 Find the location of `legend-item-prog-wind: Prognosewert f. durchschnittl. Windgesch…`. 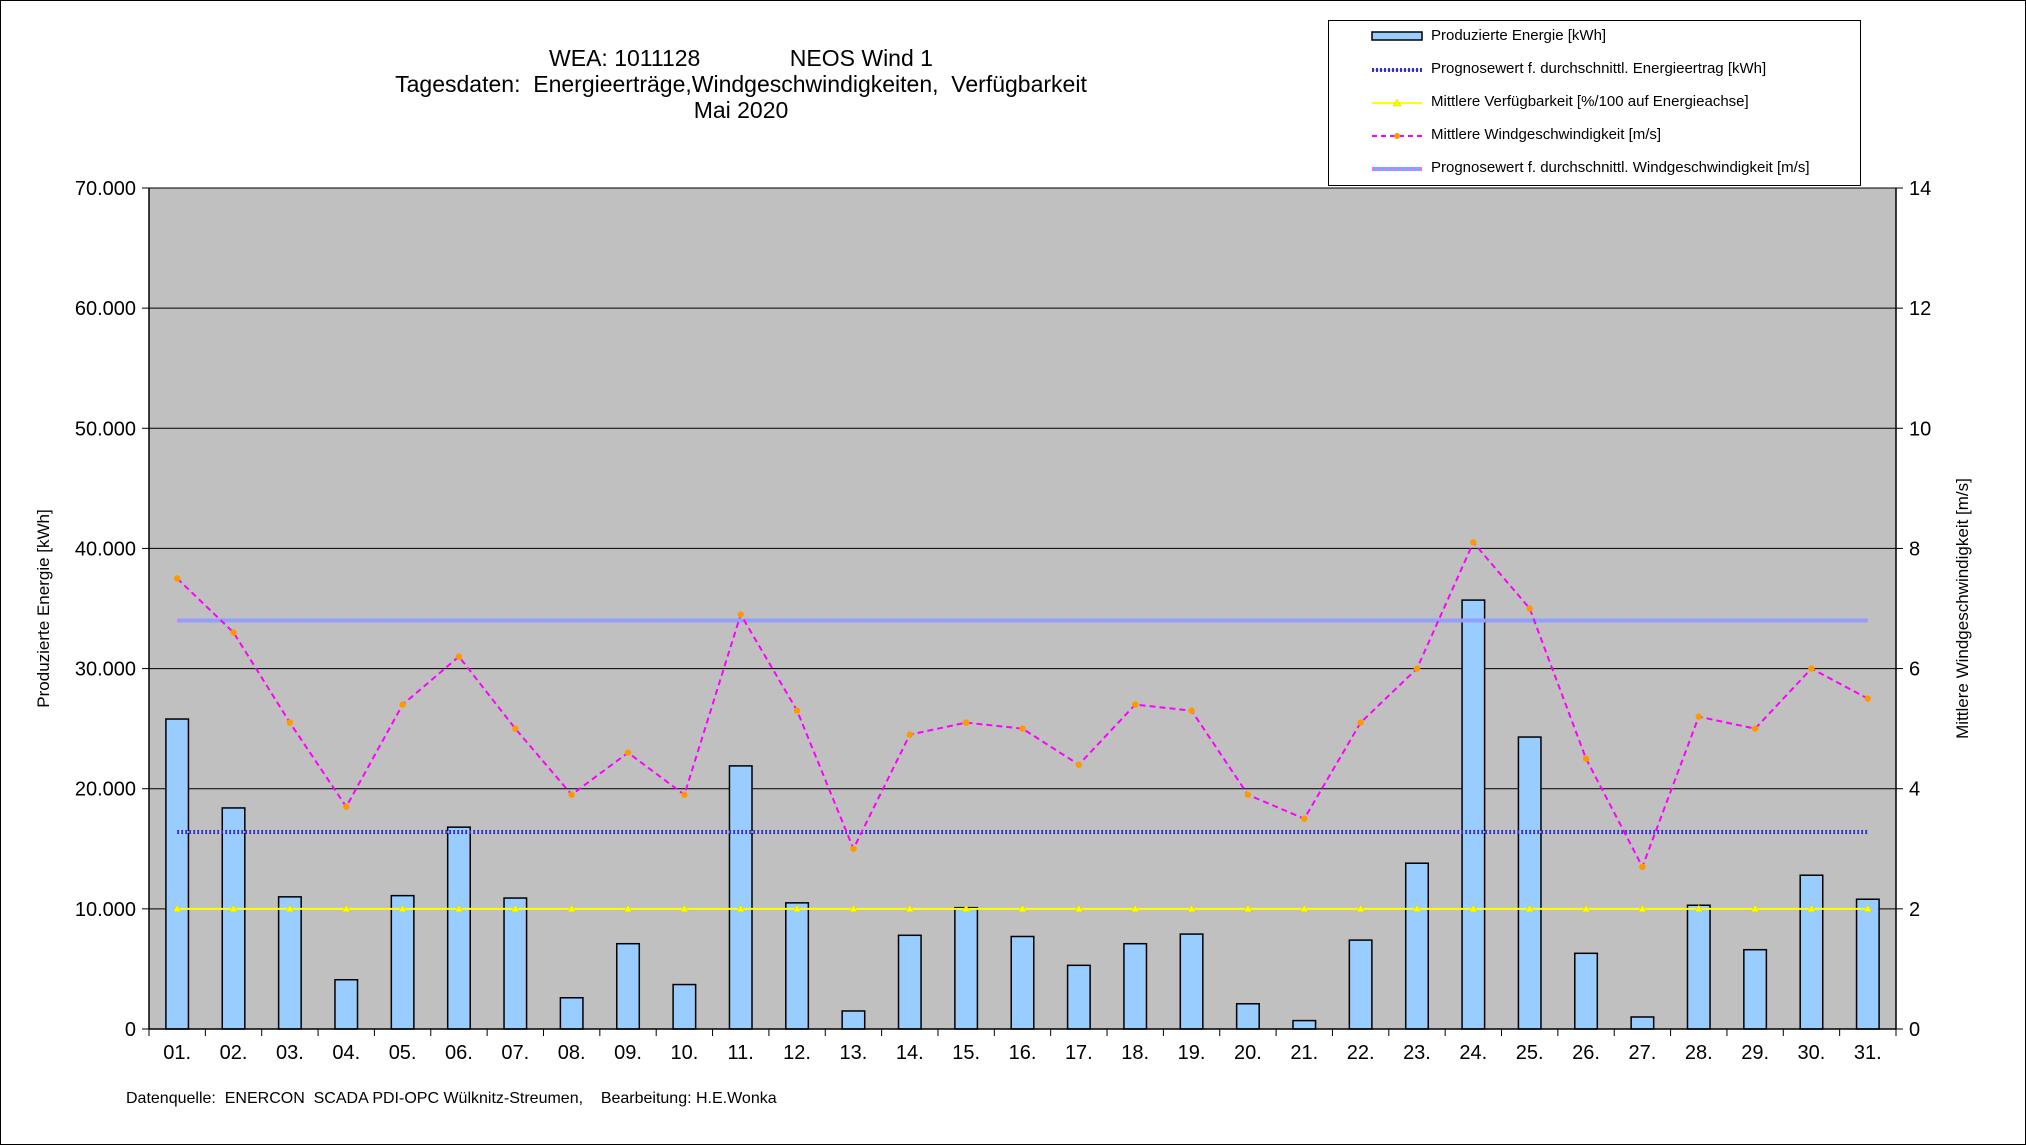

legend-item-prog-wind: Prognosewert f. durchschnittl. Windgesch… is located at coordinates (1594, 169).